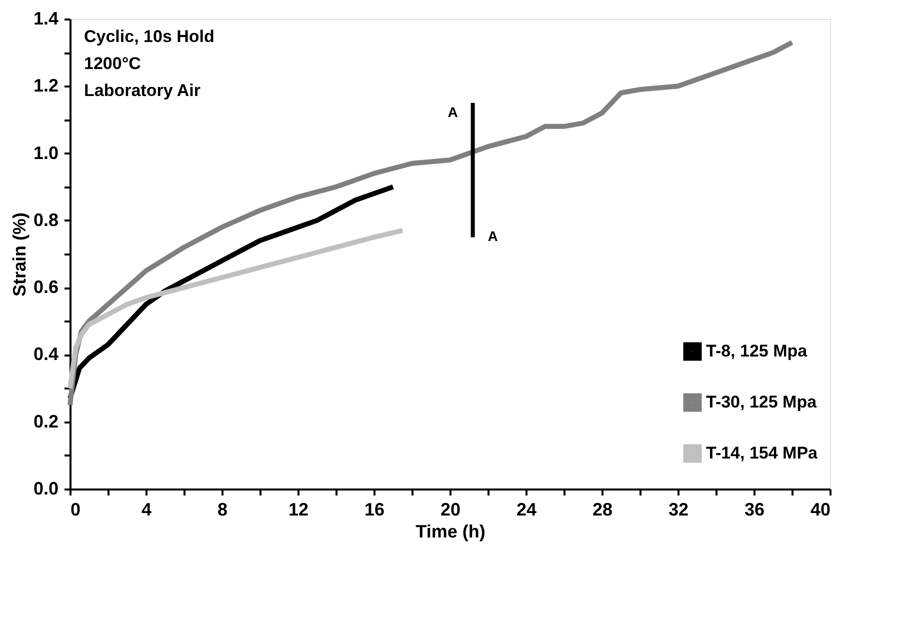  I want to click on y-tick-label: 0.4, so click(45, 354).